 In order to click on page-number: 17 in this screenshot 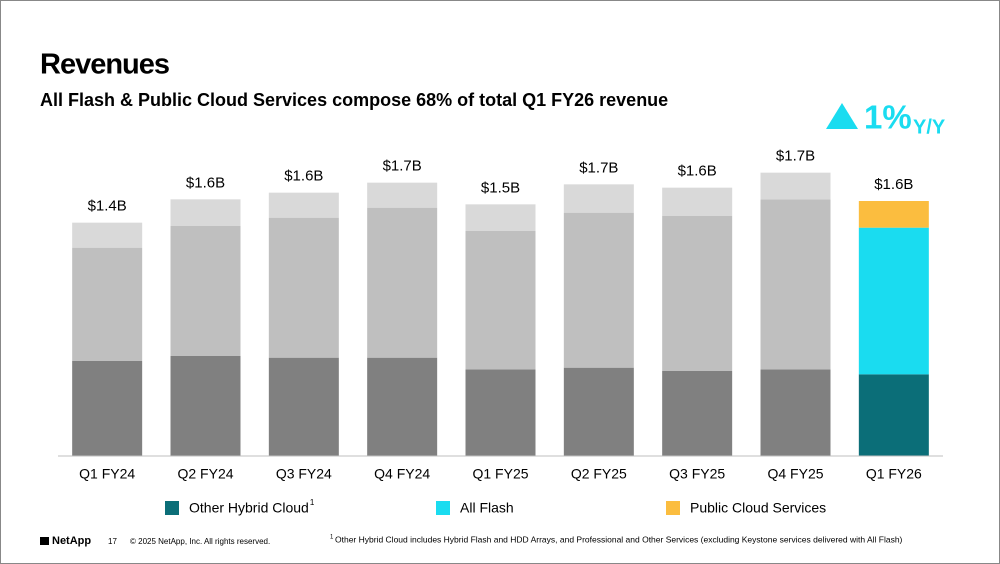, I will do `click(112, 541)`.